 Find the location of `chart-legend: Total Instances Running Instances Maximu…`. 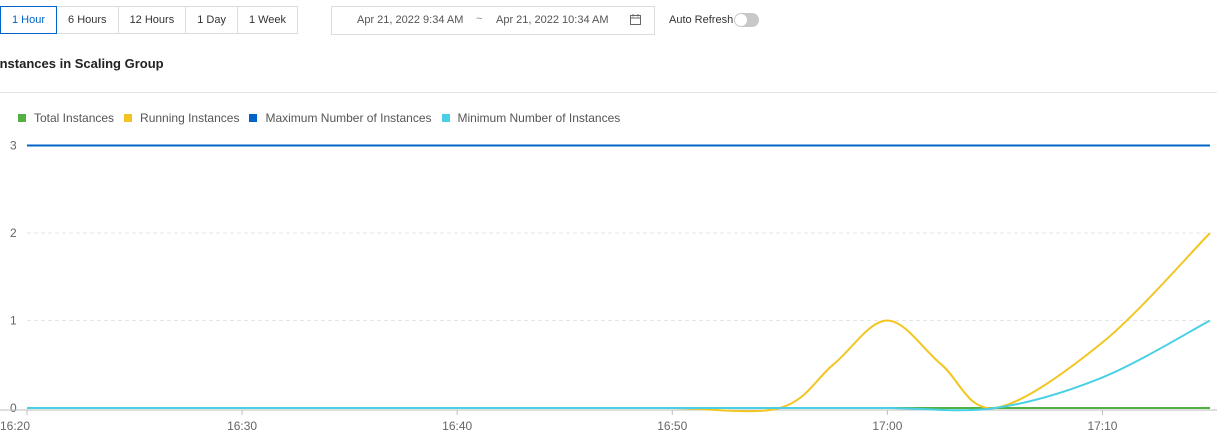

chart-legend: Total Instances Running Instances Maximu… is located at coordinates (324, 118).